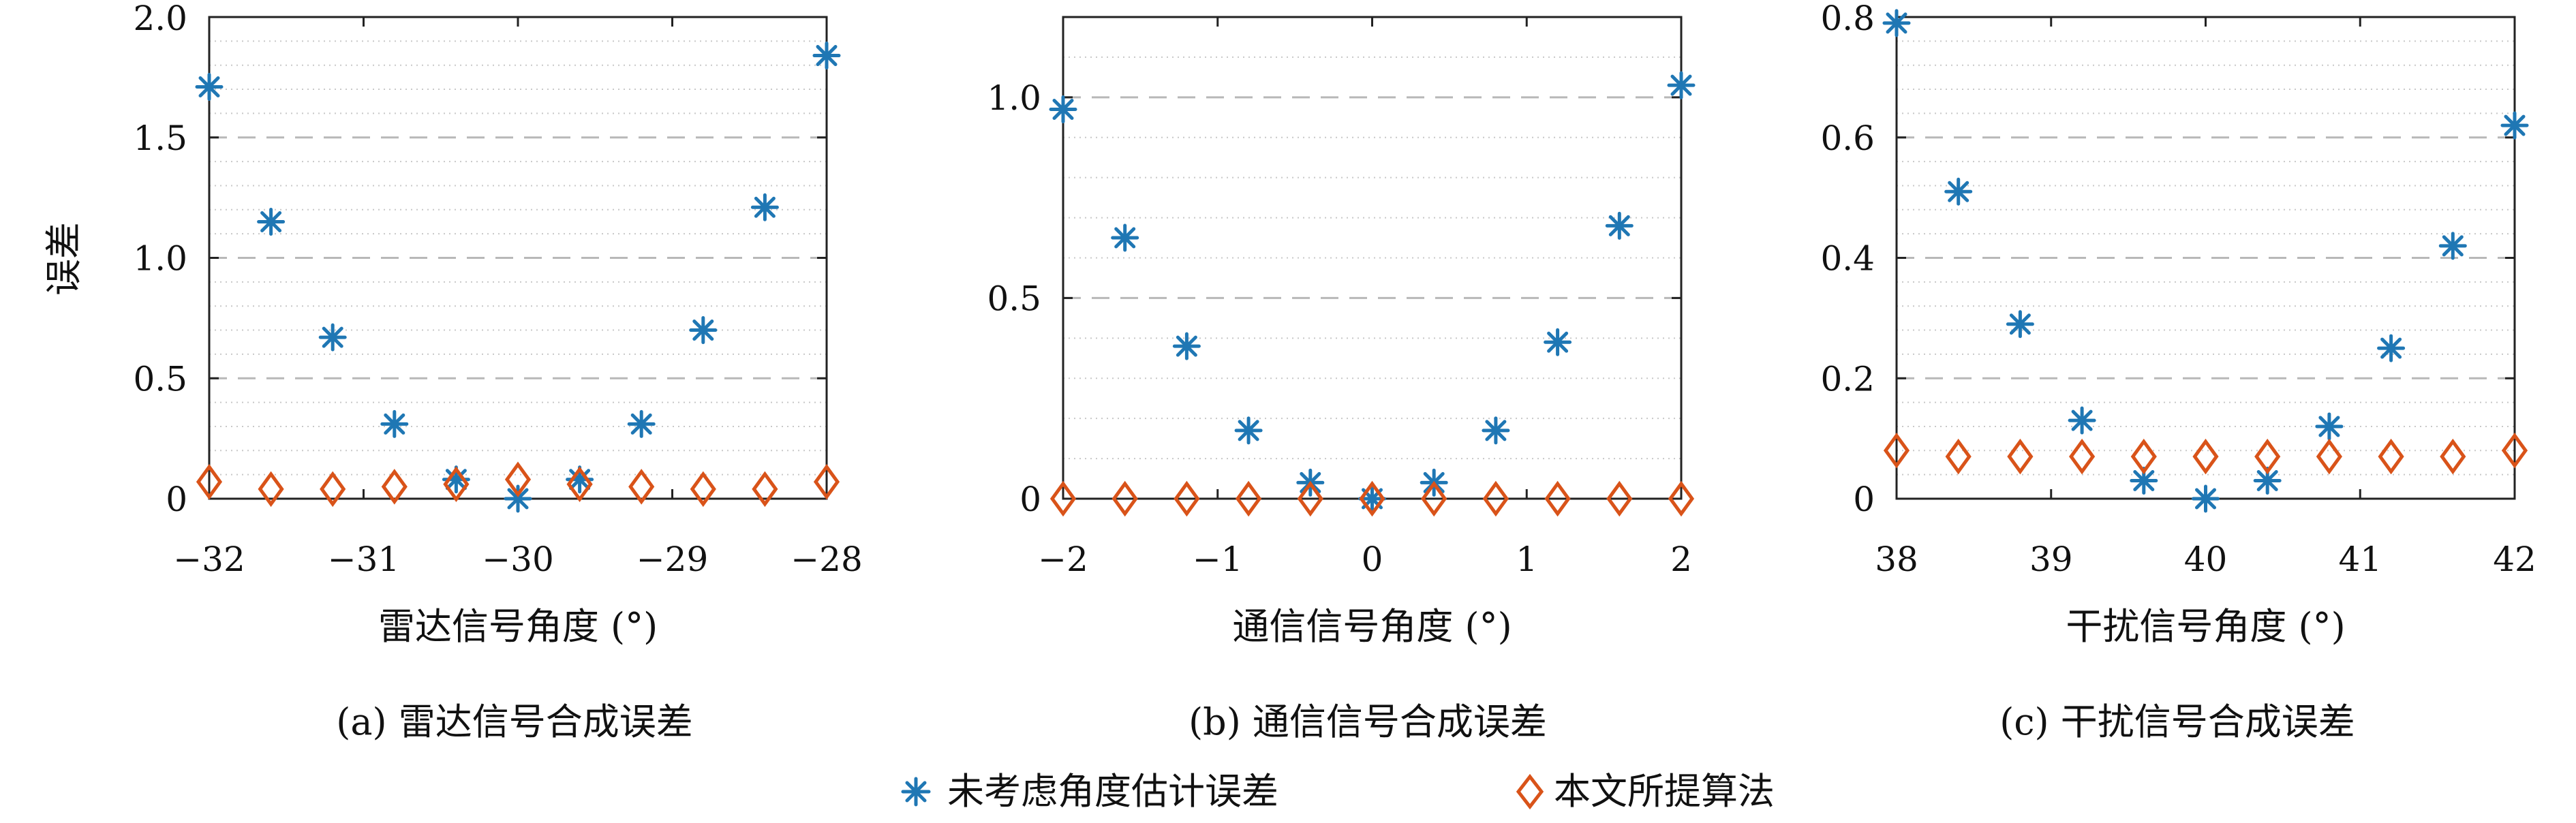 Image resolution: width=2576 pixels, height=823 pixels. I want to click on legend-item-asterisk: 未考虑角度估计误差, so click(1089, 791).